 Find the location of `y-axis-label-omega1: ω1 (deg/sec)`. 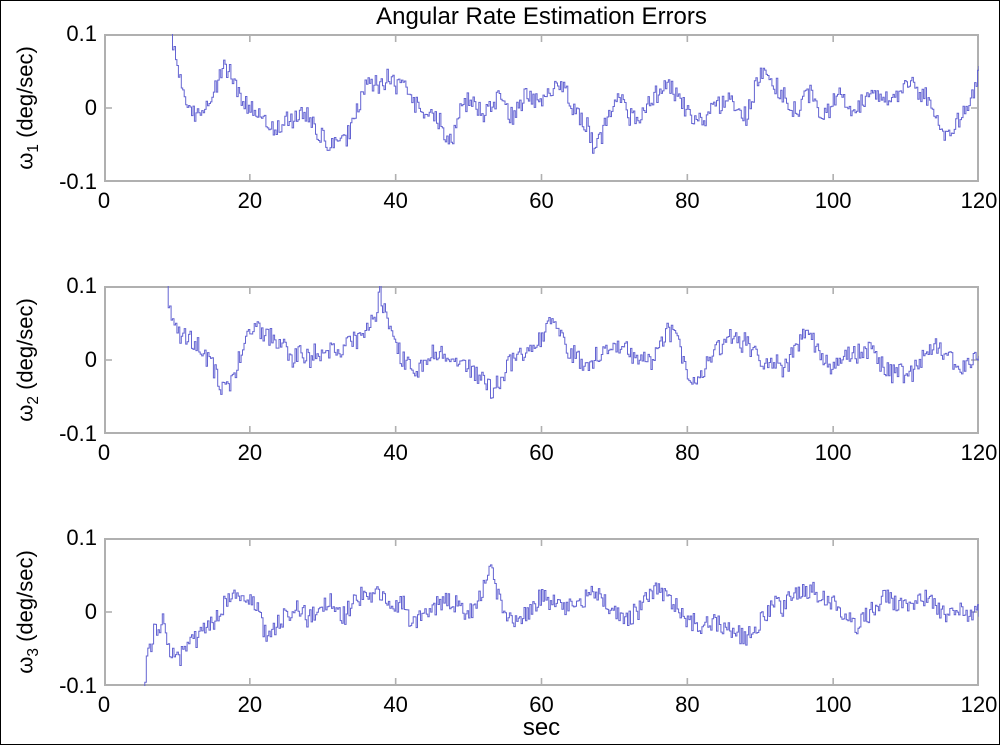

y-axis-label-omega1: ω1 (deg/sec) is located at coordinates (27, 108).